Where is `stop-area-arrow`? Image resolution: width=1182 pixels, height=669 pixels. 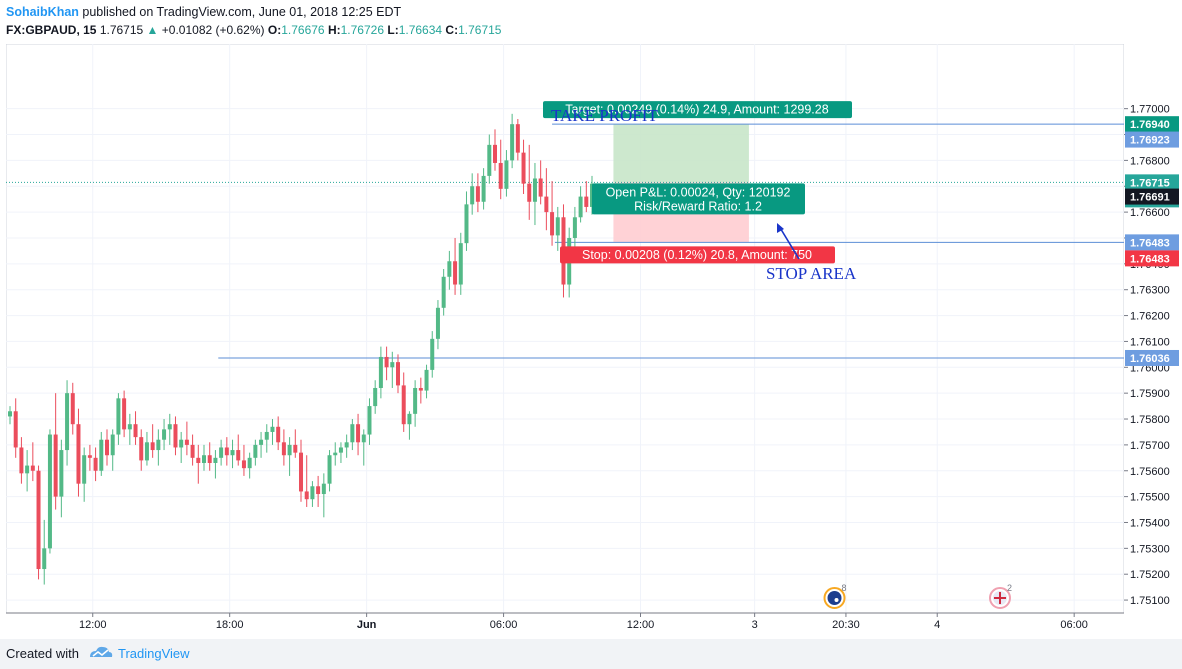 stop-area-arrow is located at coordinates (789, 242).